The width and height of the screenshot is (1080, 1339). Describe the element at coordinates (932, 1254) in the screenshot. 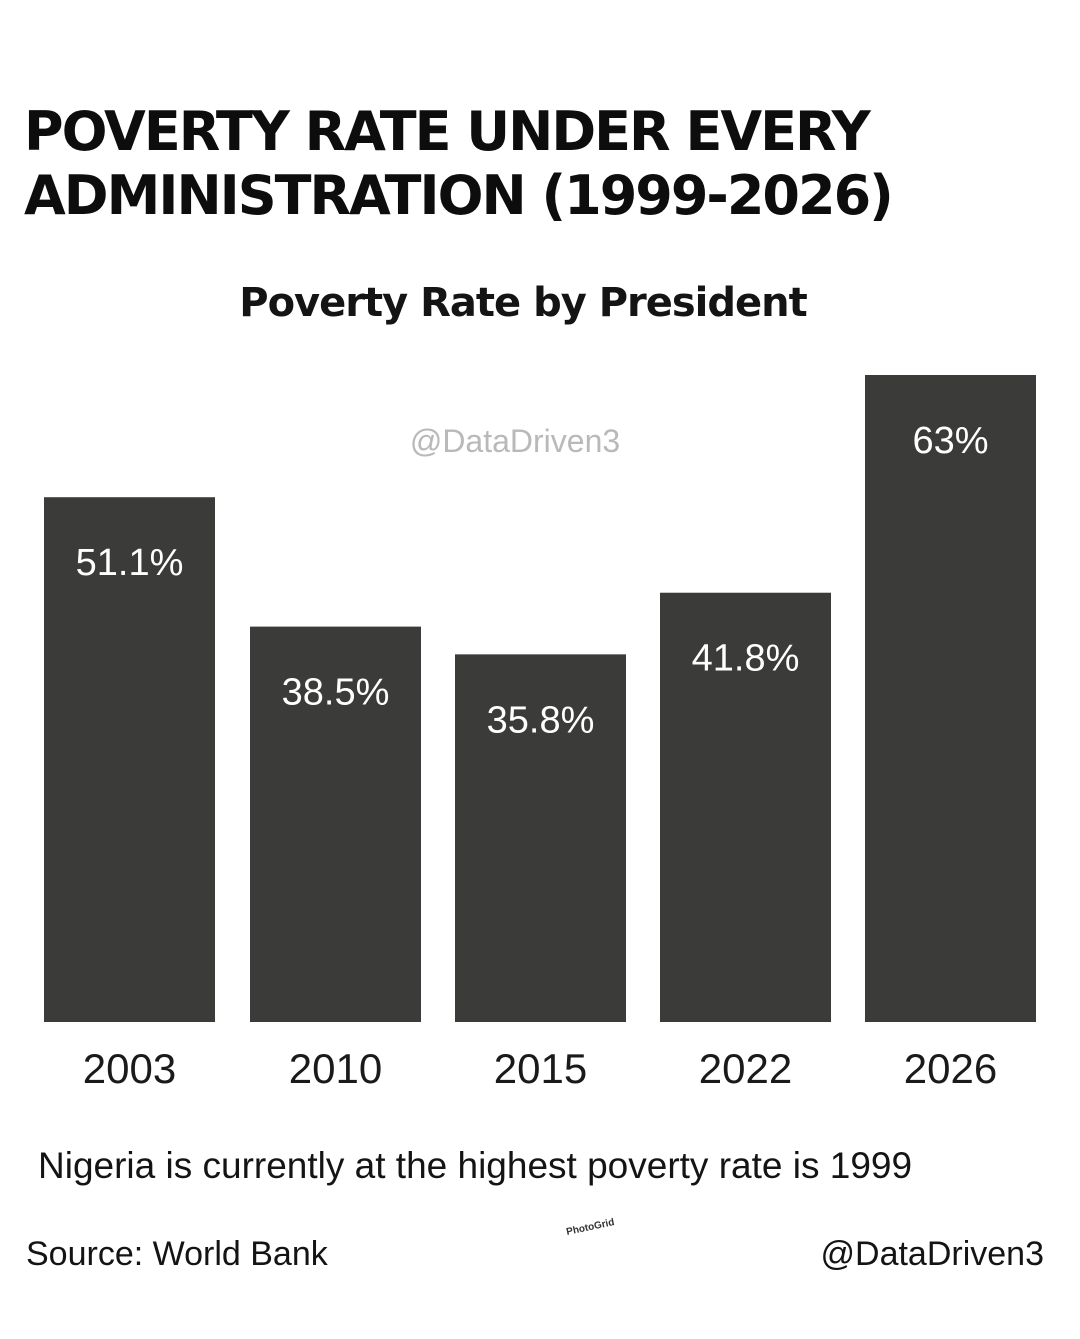

I see `author-handle: @DataDriven3` at that location.